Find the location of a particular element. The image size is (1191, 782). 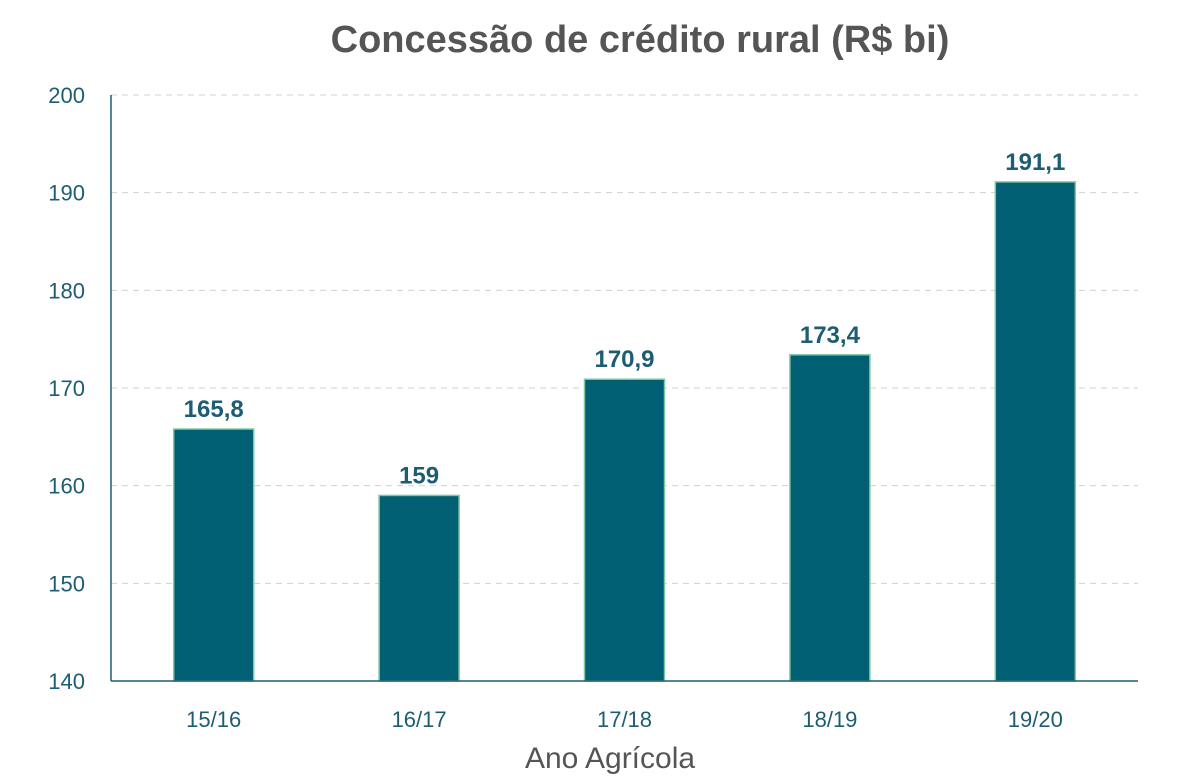

y-tick-label: 180 is located at coordinates (66, 290).